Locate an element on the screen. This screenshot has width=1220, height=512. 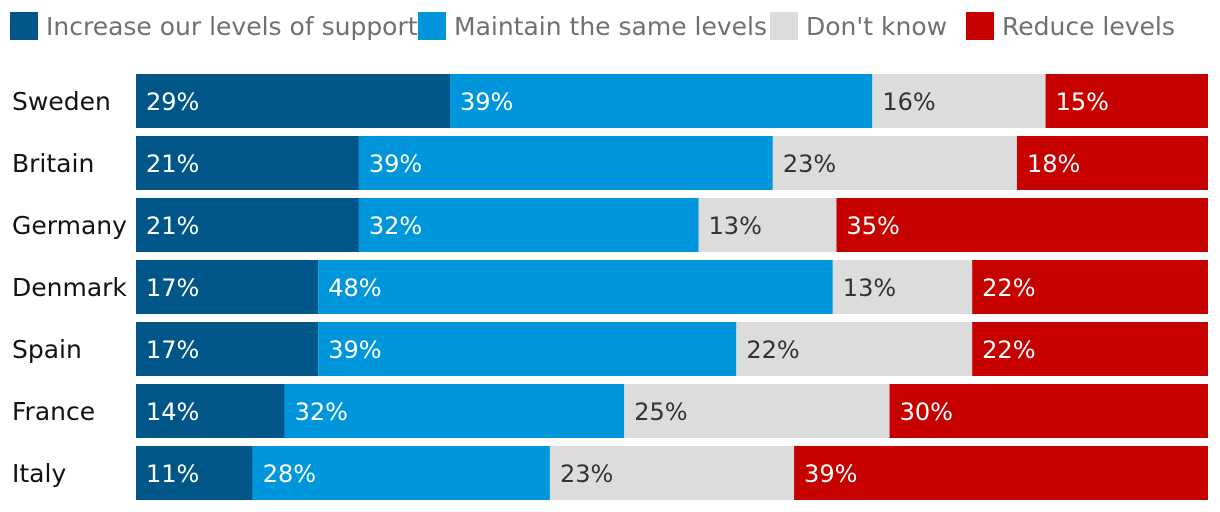
bar-row-germany: Germany 21% 32% 13% 35% is located at coordinates (610, 225).